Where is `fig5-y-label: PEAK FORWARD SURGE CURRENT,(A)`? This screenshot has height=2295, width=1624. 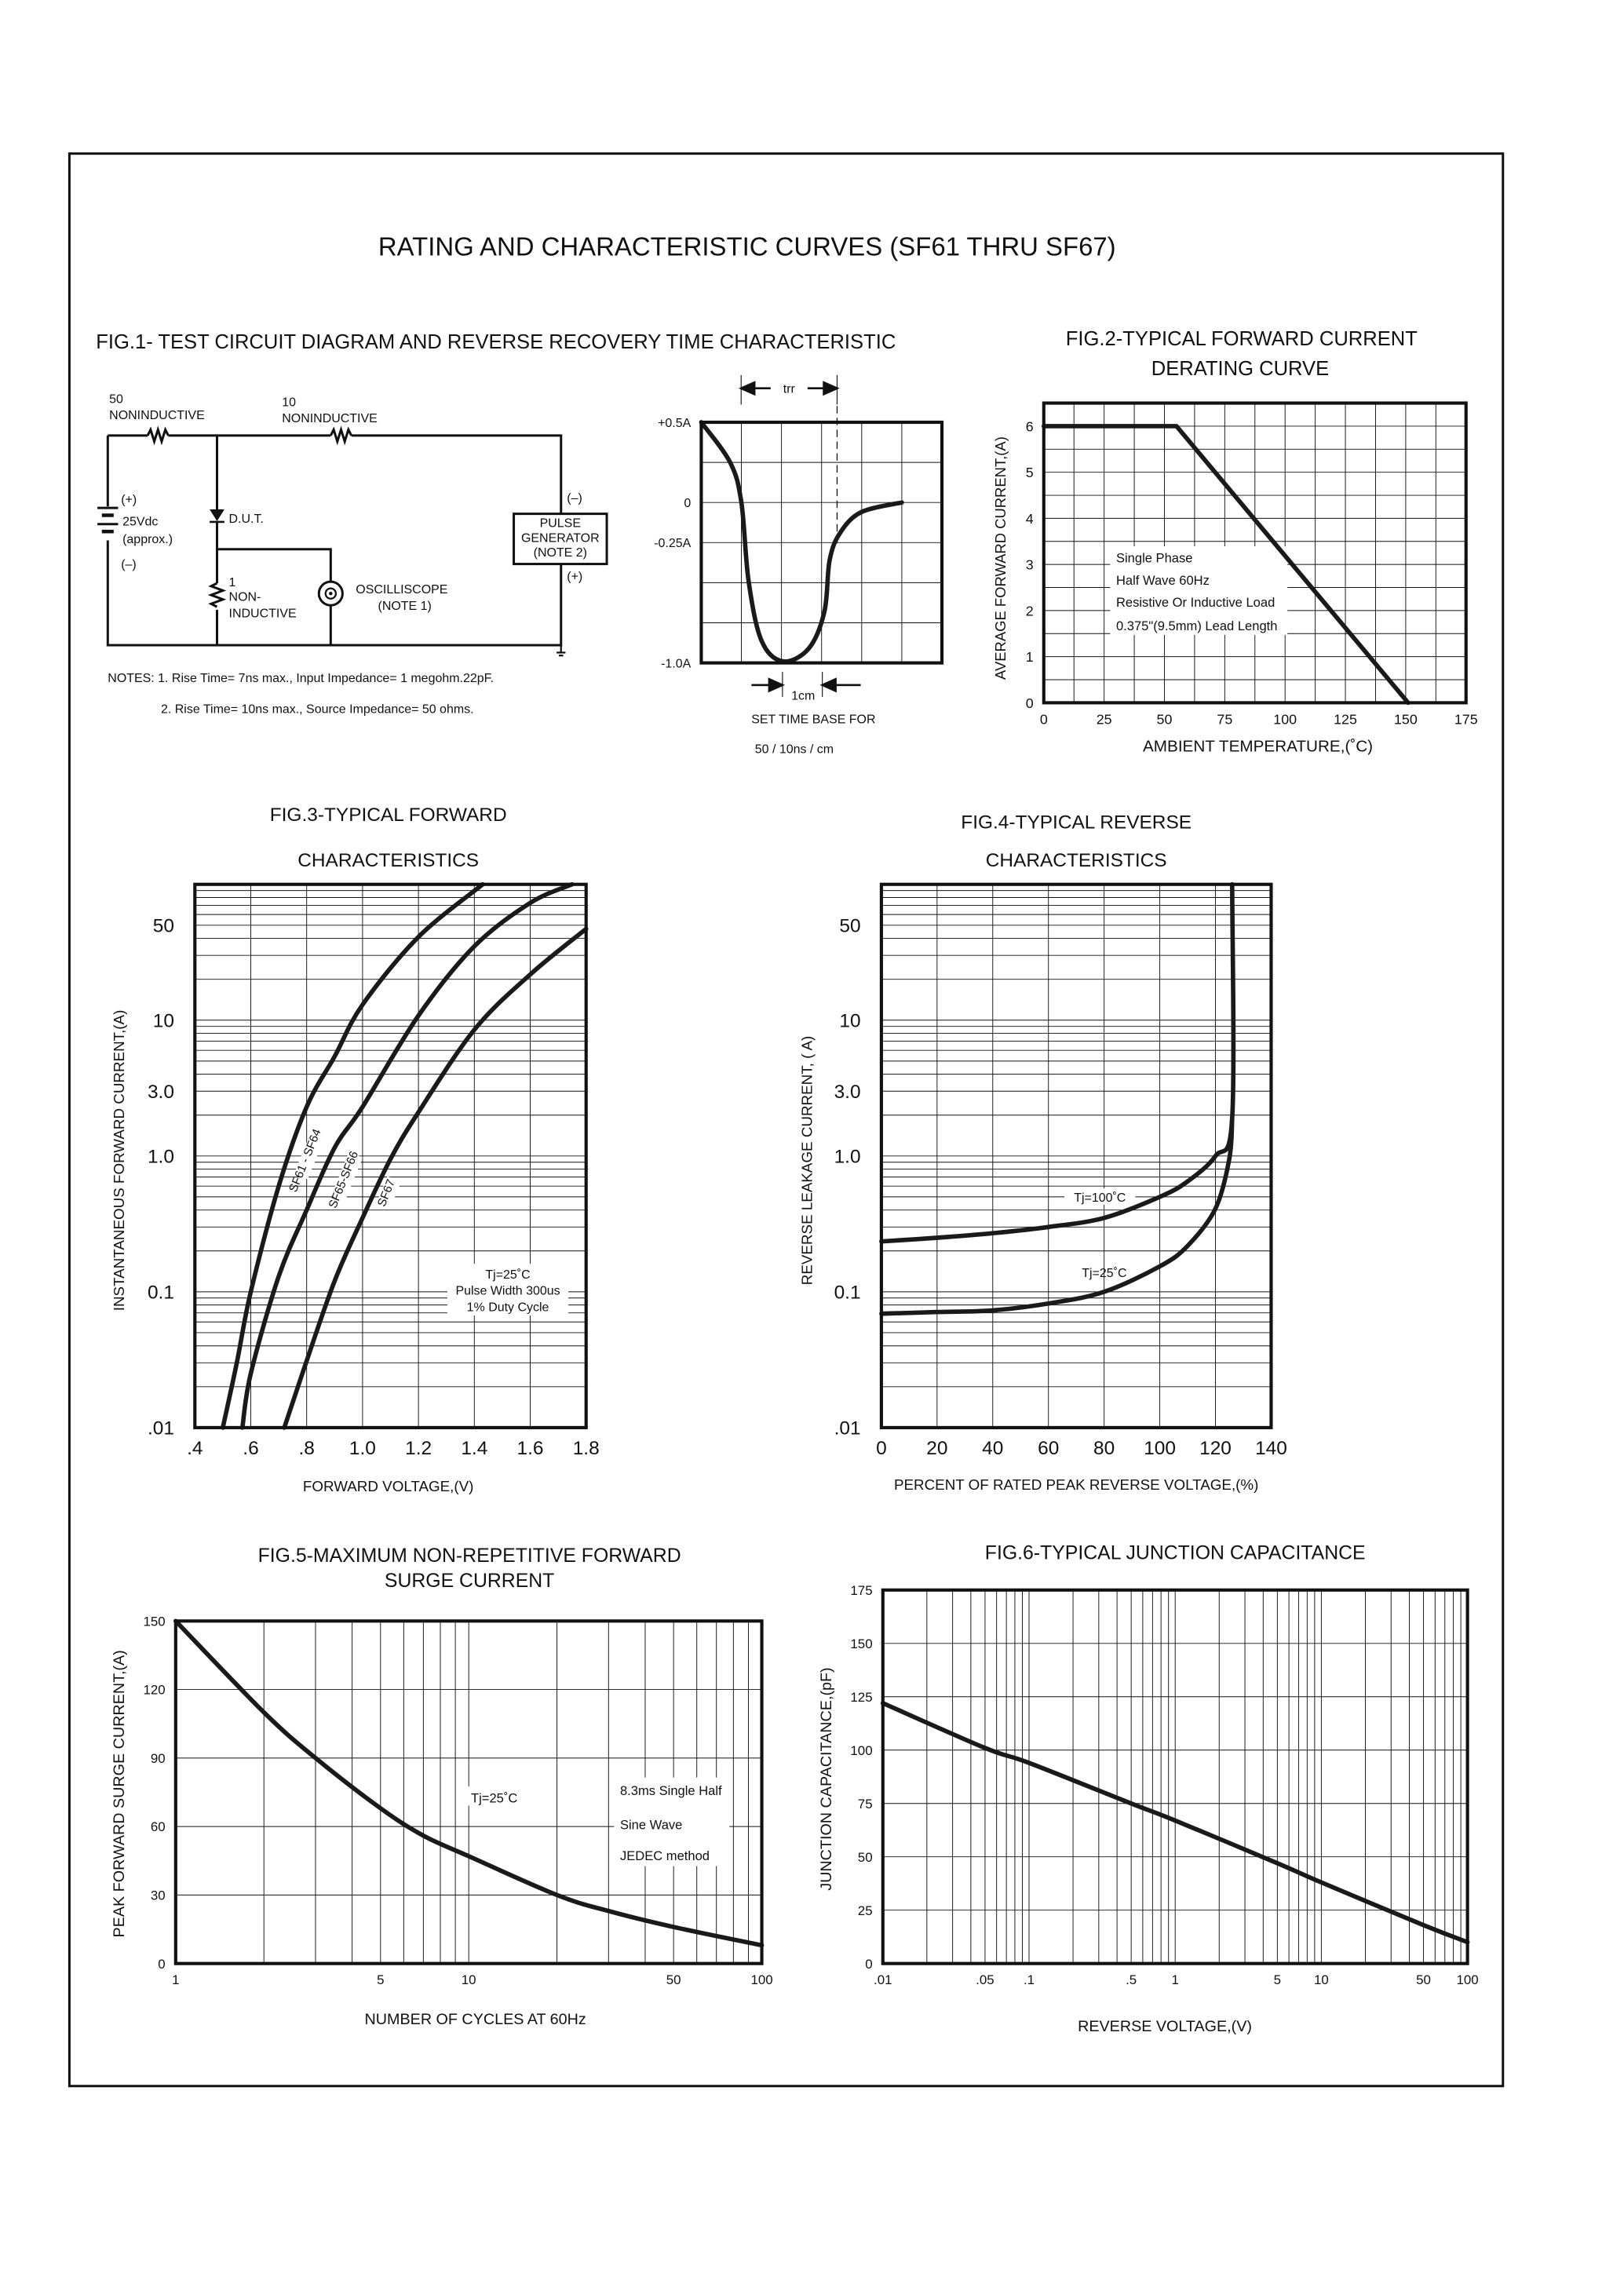
fig5-y-label: PEAK FORWARD SURGE CURRENT,(A) is located at coordinates (119, 1793).